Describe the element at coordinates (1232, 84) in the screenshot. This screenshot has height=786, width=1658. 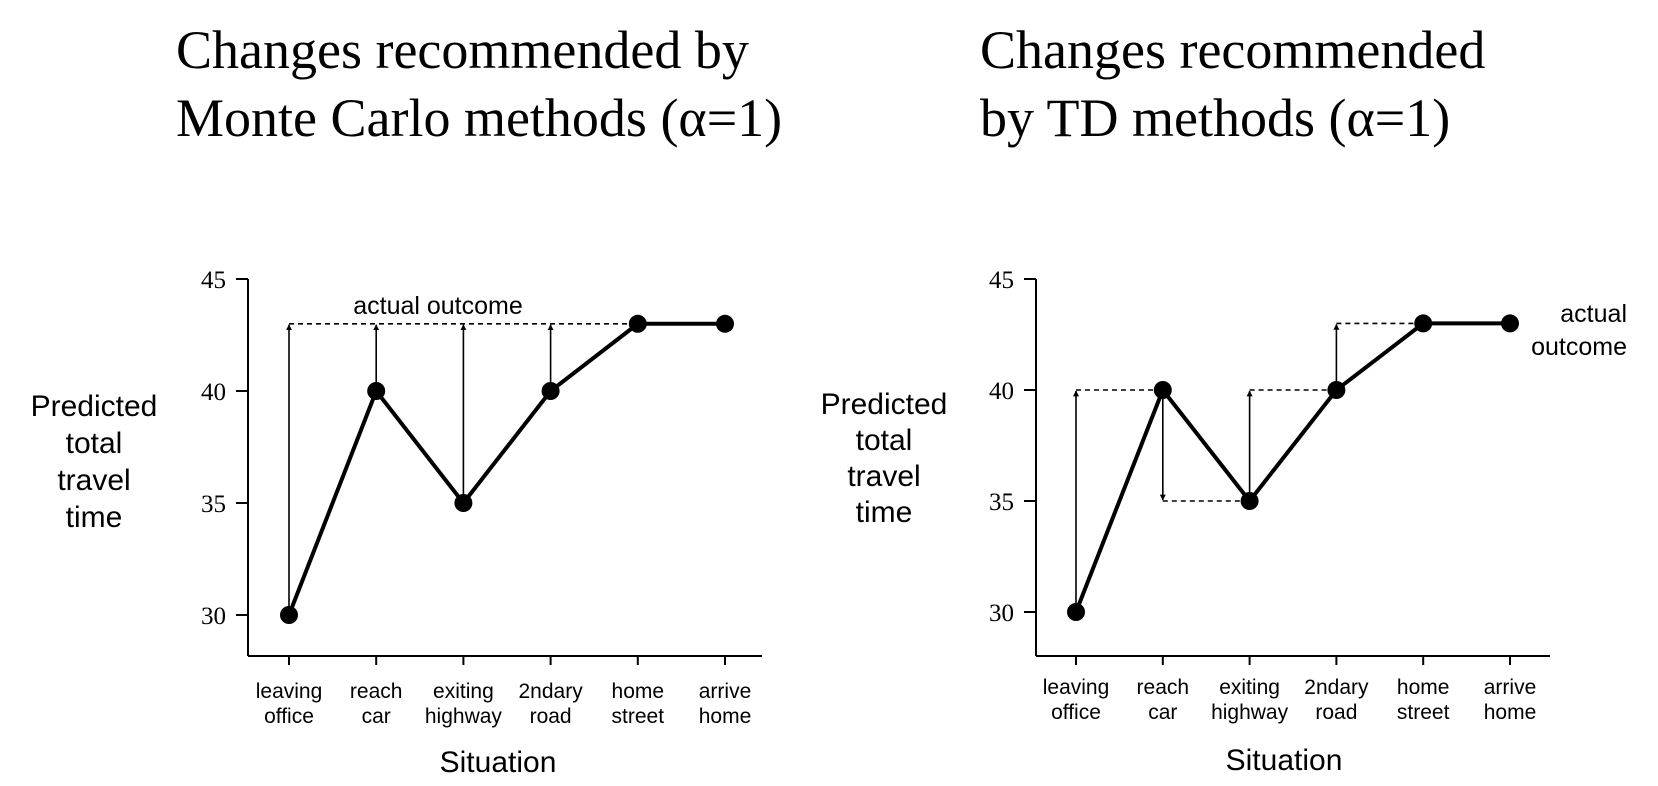
I see `chart-title-td: Changes recommended by TD methods (α=1)` at that location.